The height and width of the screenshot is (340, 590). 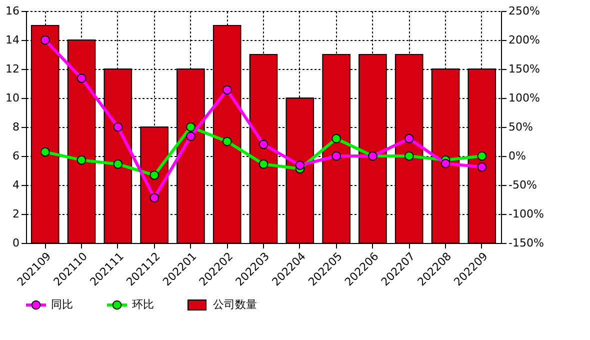 What do you see at coordinates (524, 69) in the screenshot?
I see `y2-tick-label: 150%` at bounding box center [524, 69].